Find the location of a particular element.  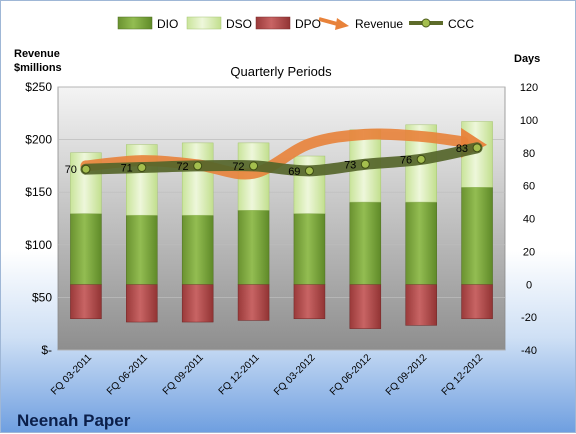

ccc-data-label: 71 is located at coordinates (127, 169).